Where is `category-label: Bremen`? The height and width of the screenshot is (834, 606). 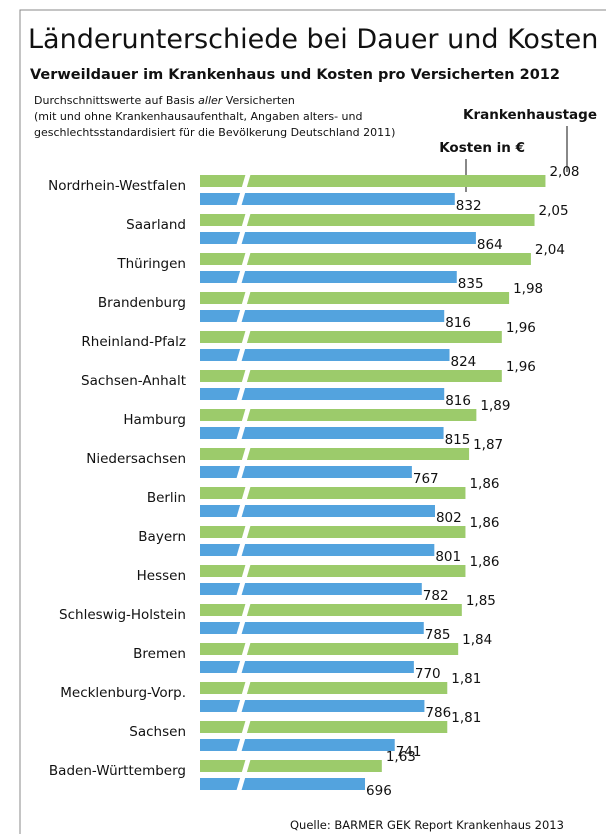
category-label: Bremen is located at coordinates (159, 654).